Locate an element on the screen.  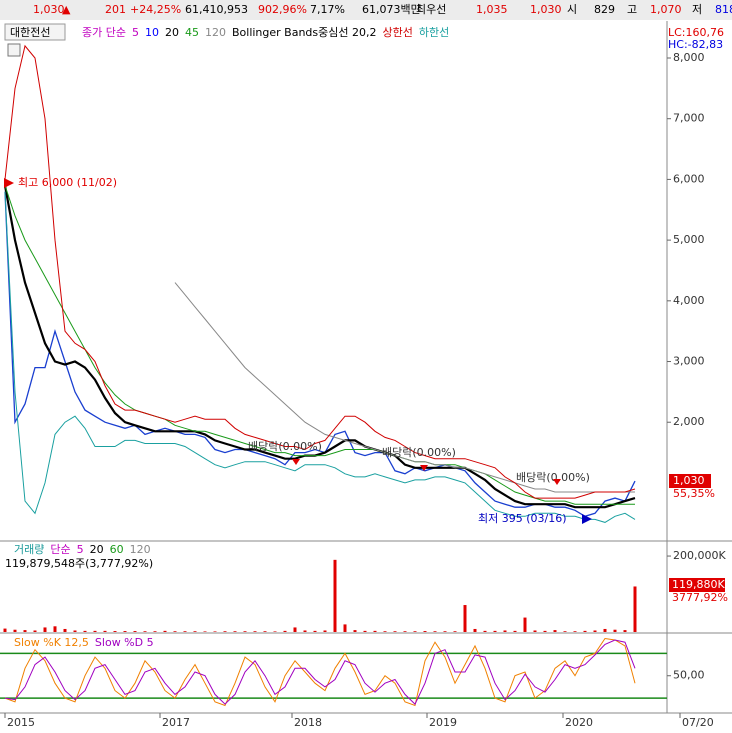
header-item: +24,25% is located at coordinates (155, 9).